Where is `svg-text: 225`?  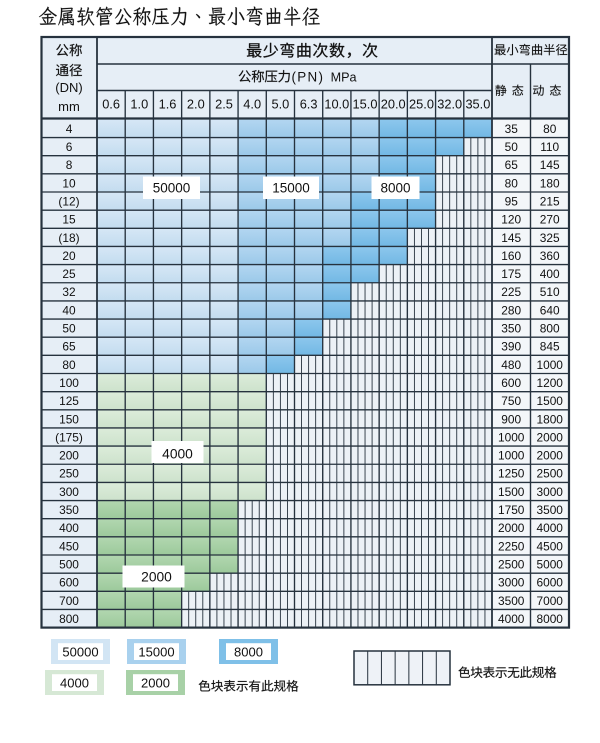
svg-text: 225 is located at coordinates (511, 292).